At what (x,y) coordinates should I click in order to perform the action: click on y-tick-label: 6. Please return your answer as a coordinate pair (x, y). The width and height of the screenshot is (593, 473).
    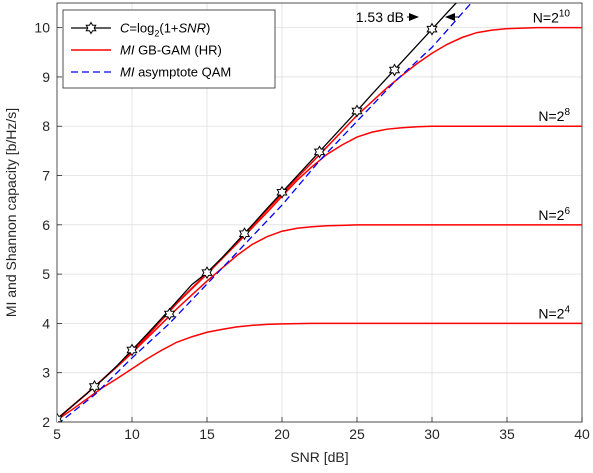
    Looking at the image, I should click on (46, 225).